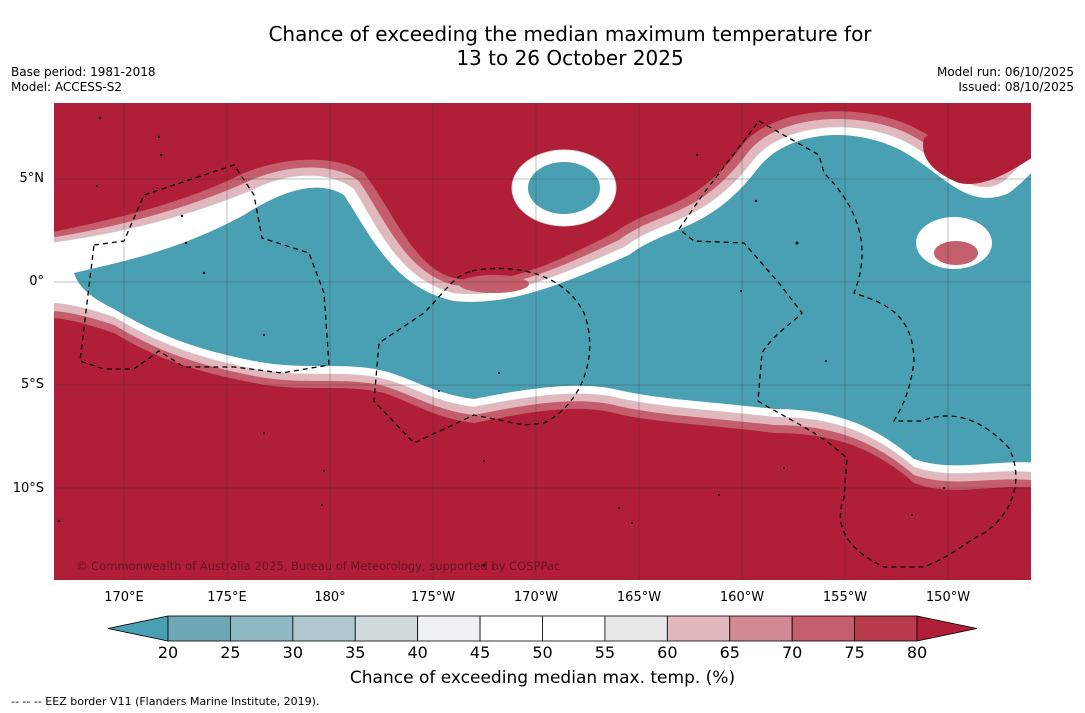  What do you see at coordinates (917, 652) in the screenshot?
I see `colorbar-tick: 80` at bounding box center [917, 652].